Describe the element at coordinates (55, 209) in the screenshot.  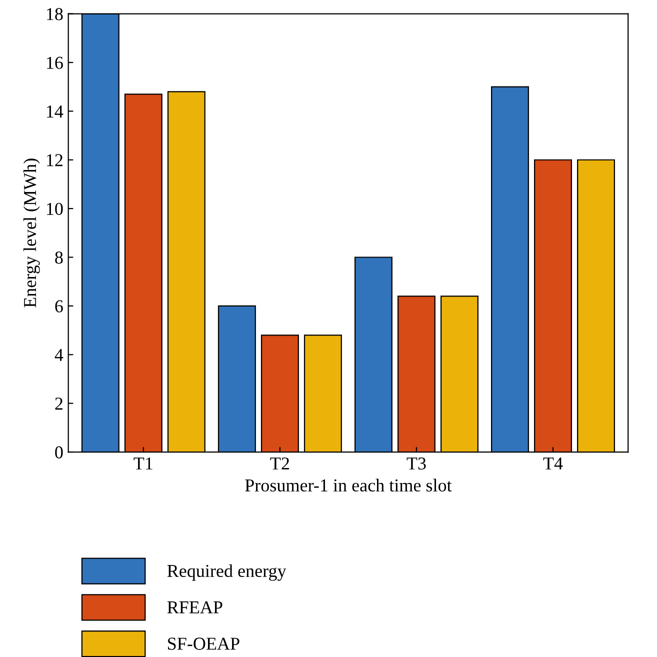
I see `y-tick-label: 10` at that location.